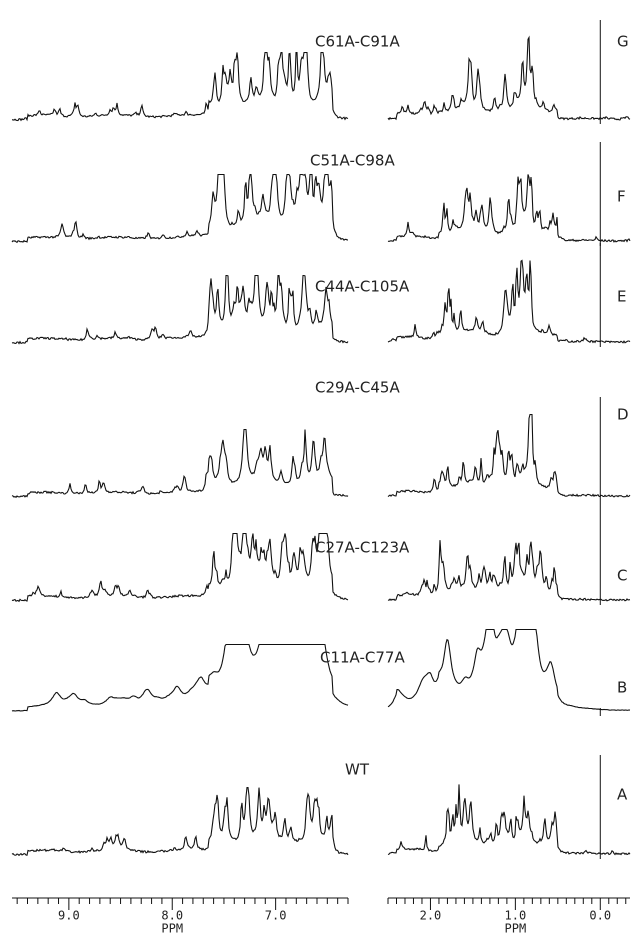 The image size is (634, 939). I want to click on panel-label: C61A-C91A, so click(357, 42).